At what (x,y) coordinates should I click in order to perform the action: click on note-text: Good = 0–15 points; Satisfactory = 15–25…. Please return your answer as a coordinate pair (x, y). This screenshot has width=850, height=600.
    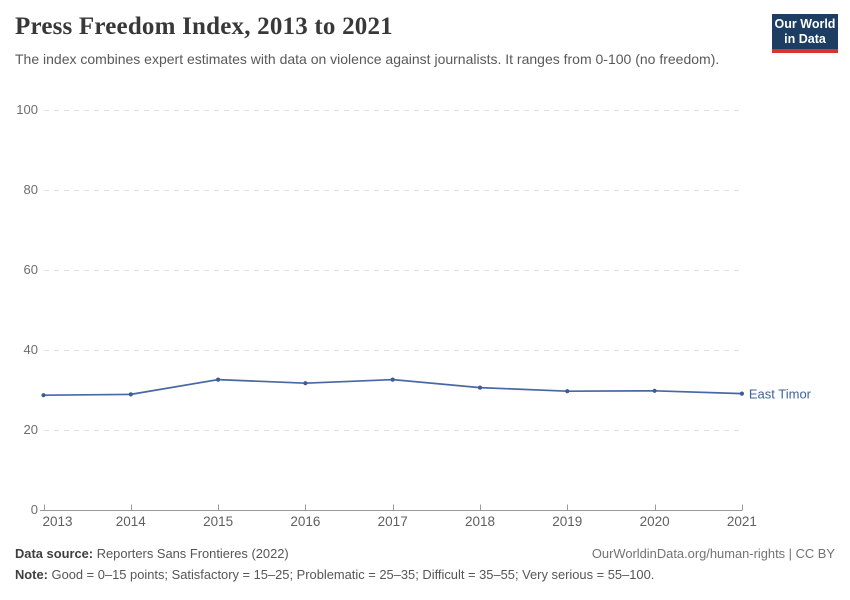
    Looking at the image, I should click on (353, 574).